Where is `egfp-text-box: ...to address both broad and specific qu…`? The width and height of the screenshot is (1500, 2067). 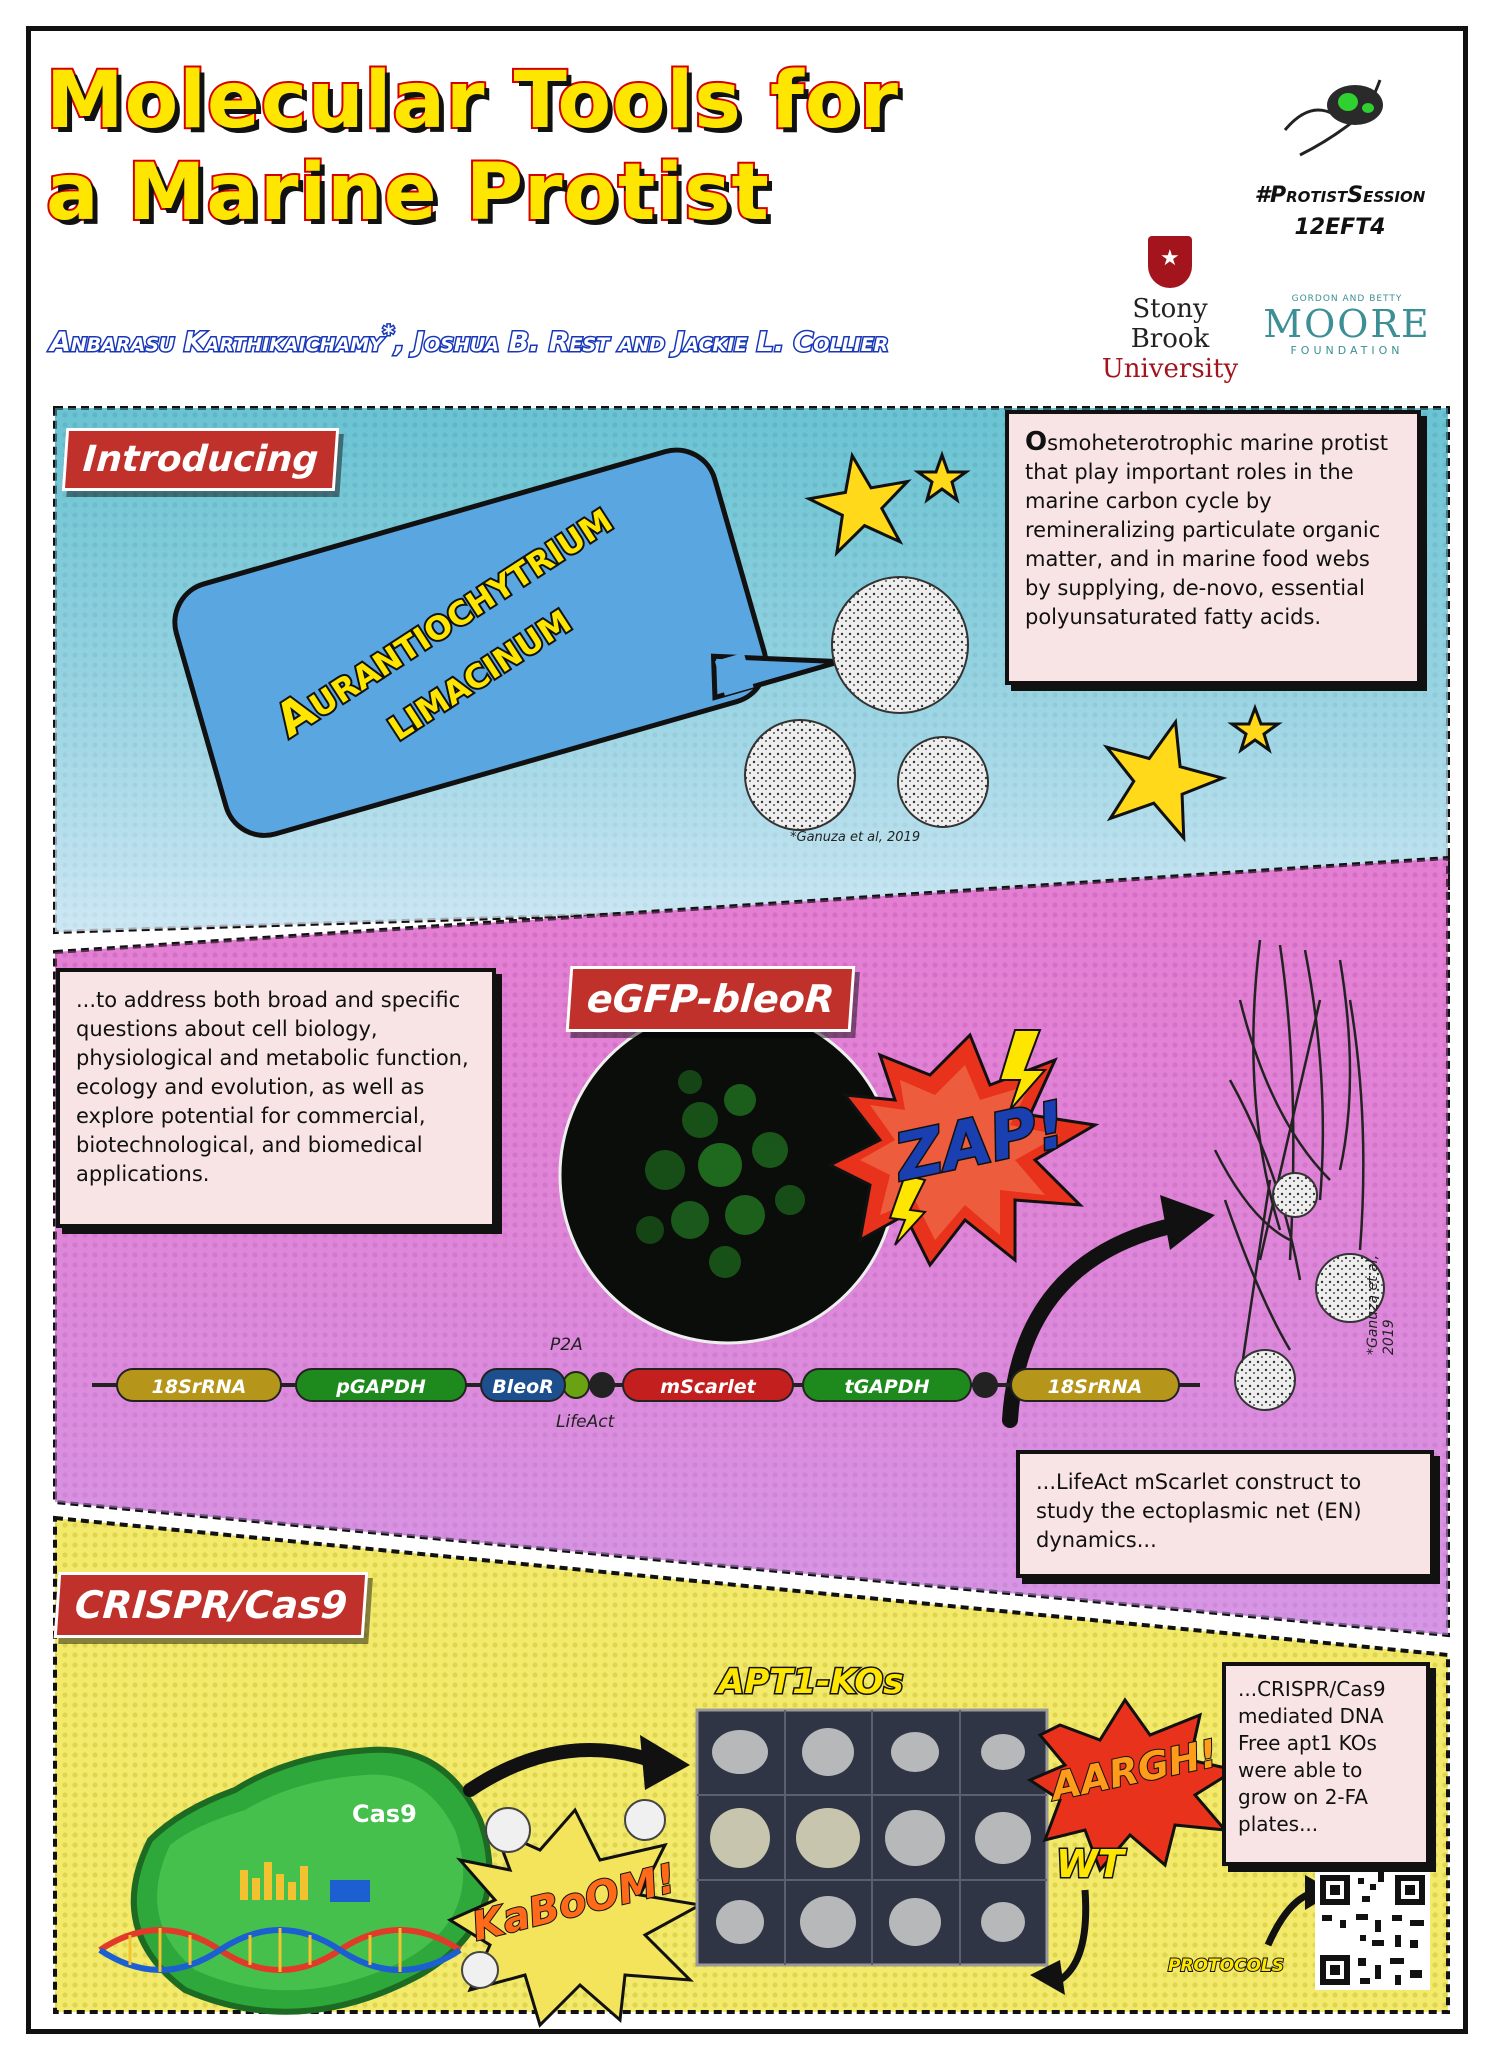 egfp-text-box: ...to address both broad and specific qu… is located at coordinates (276, 1098).